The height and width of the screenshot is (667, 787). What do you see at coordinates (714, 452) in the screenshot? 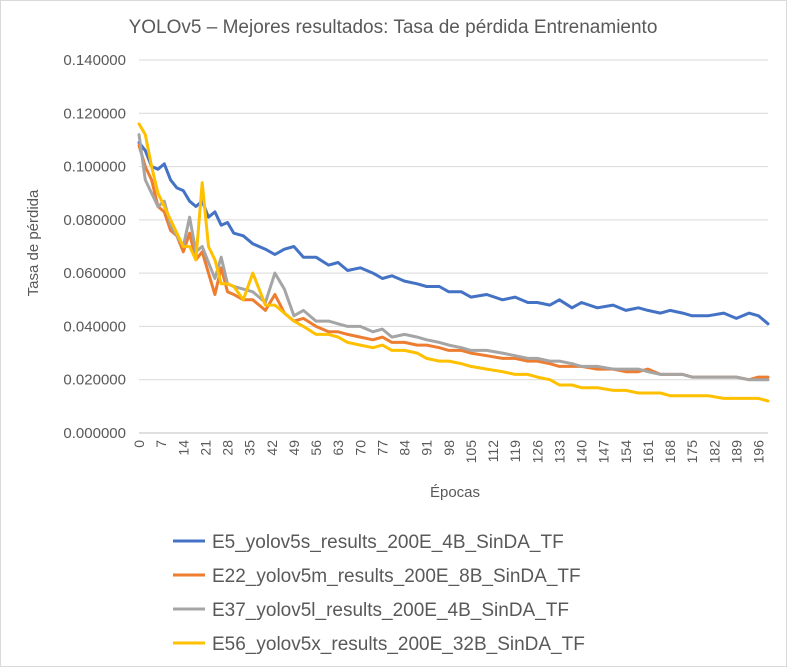
I see `x-tick-label: 182` at bounding box center [714, 452].